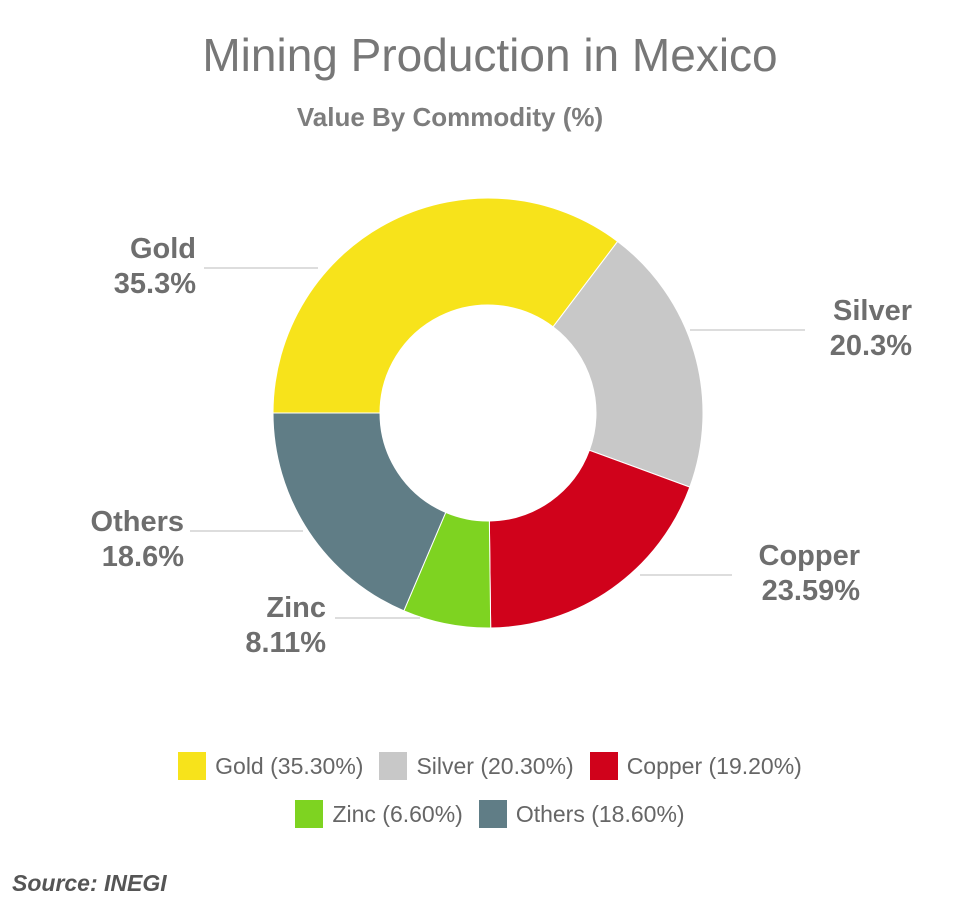 This screenshot has height=922, width=980. Describe the element at coordinates (445, 305) in the screenshot. I see `slice-gold` at that location.